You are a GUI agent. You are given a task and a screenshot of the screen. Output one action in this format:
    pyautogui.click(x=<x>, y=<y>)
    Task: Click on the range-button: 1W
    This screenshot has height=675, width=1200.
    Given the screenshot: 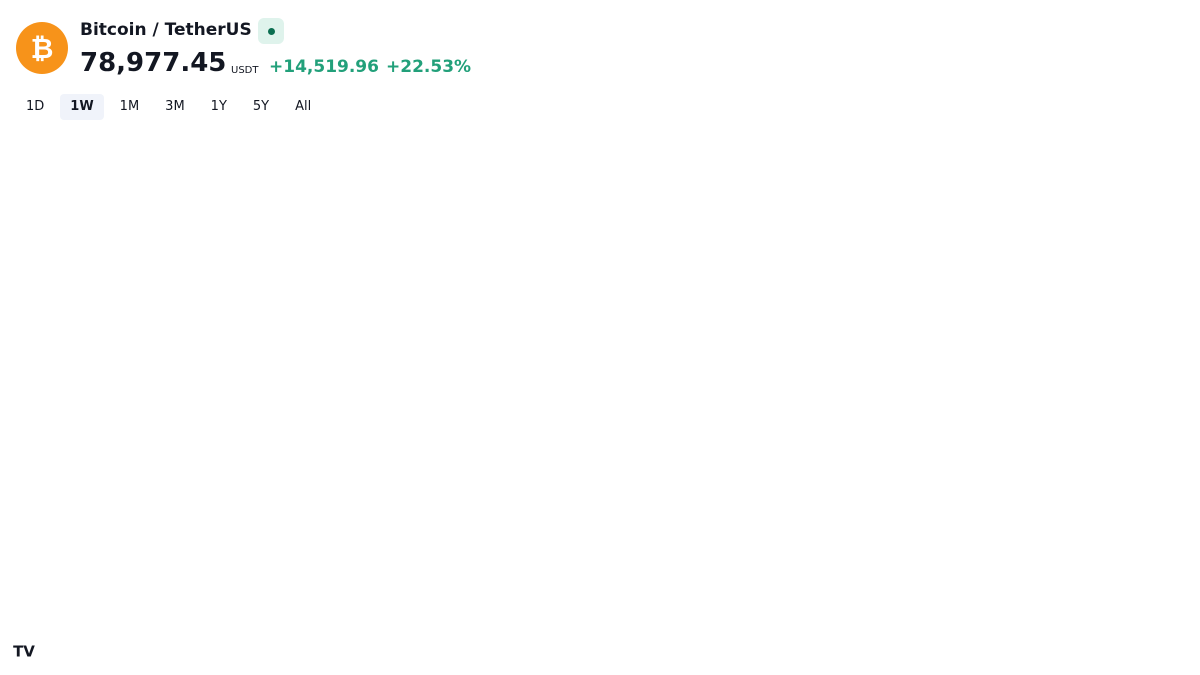 What is the action you would take?
    pyautogui.click(x=82, y=107)
    